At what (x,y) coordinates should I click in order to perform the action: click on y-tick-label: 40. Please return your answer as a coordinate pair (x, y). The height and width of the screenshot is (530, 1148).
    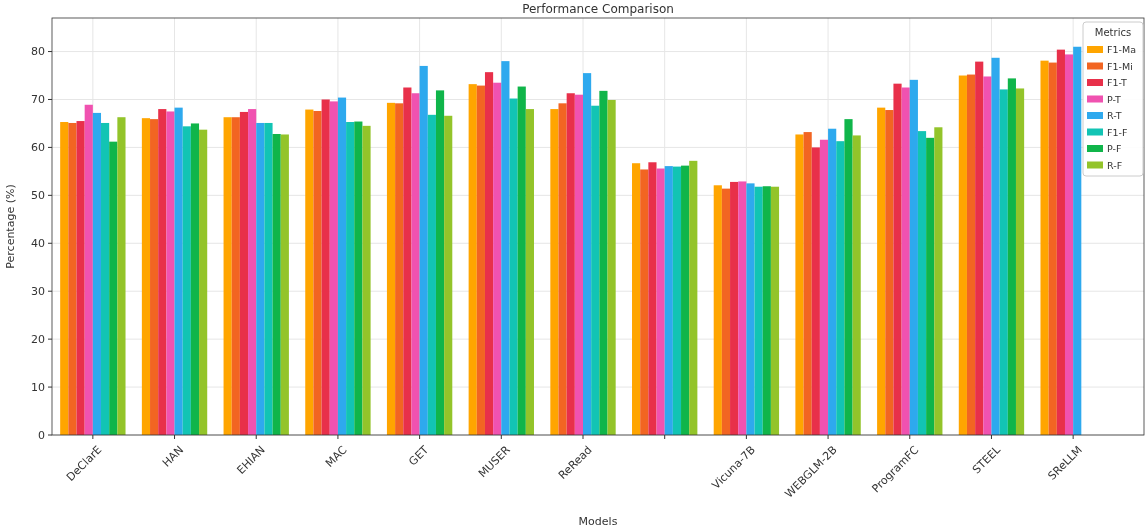
    Looking at the image, I should click on (38, 243).